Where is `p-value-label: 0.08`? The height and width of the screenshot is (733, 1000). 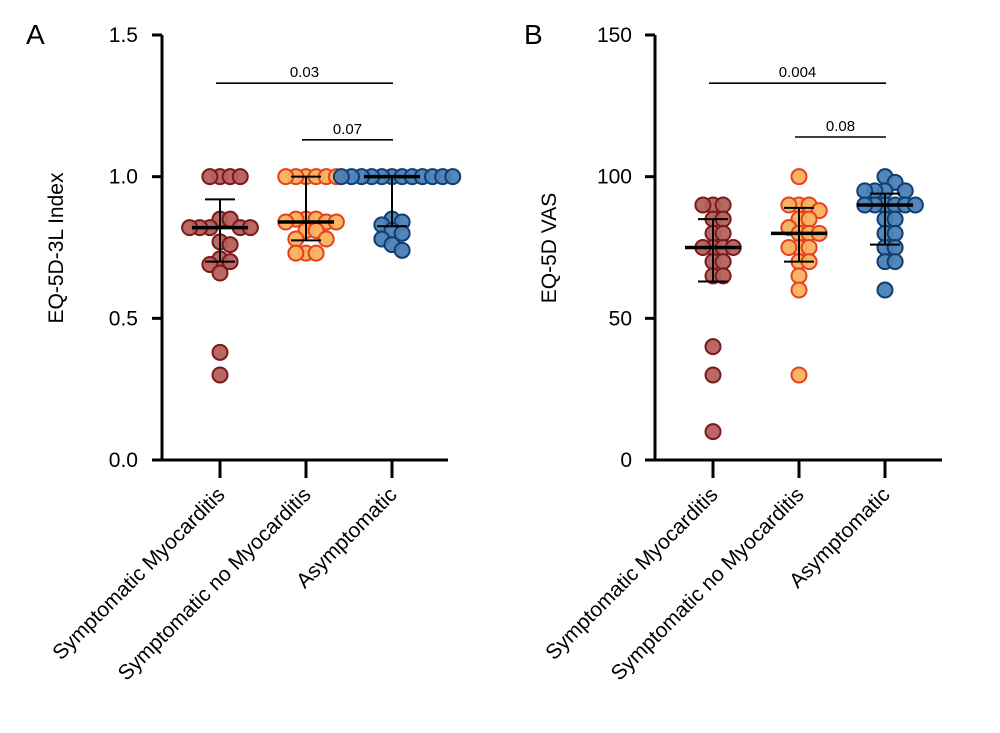 p-value-label: 0.08 is located at coordinates (840, 126).